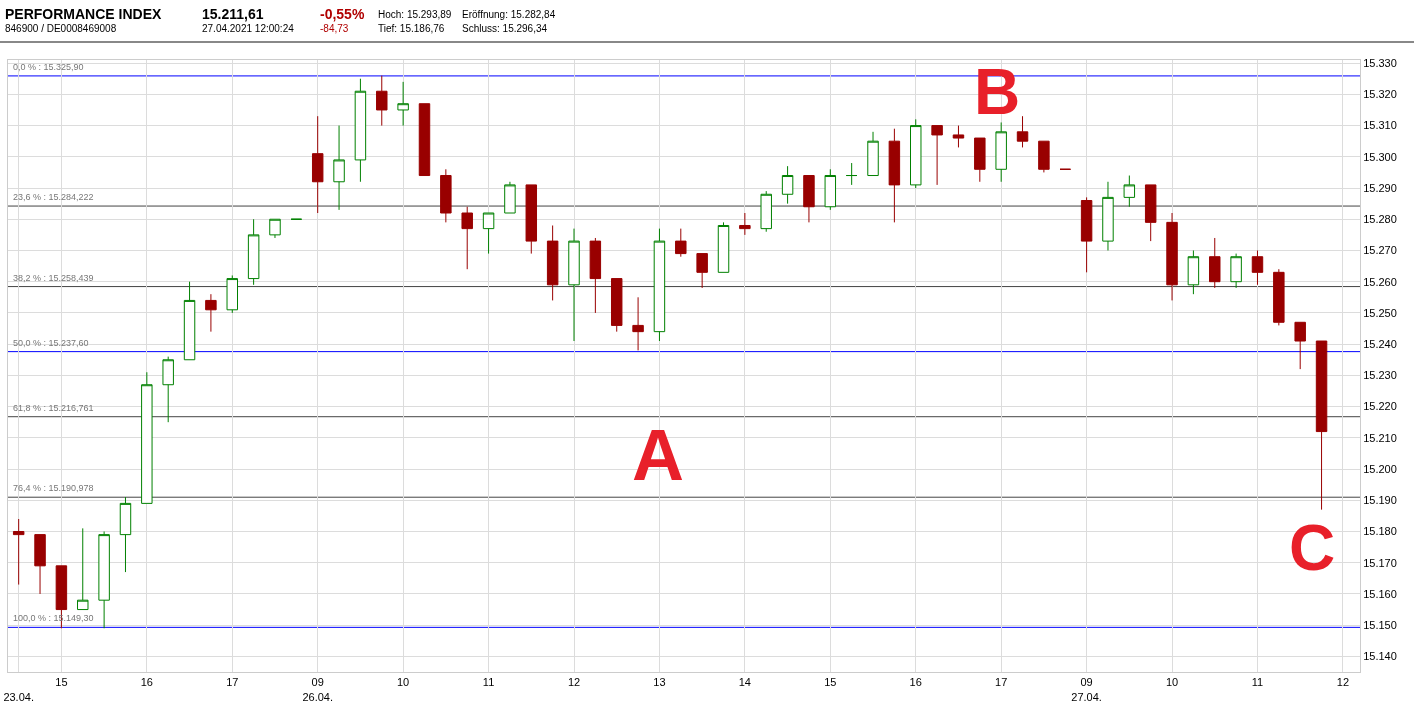 The image size is (1414, 706). What do you see at coordinates (1380, 281) in the screenshot?
I see `y-tick-label: 15.260` at bounding box center [1380, 281].